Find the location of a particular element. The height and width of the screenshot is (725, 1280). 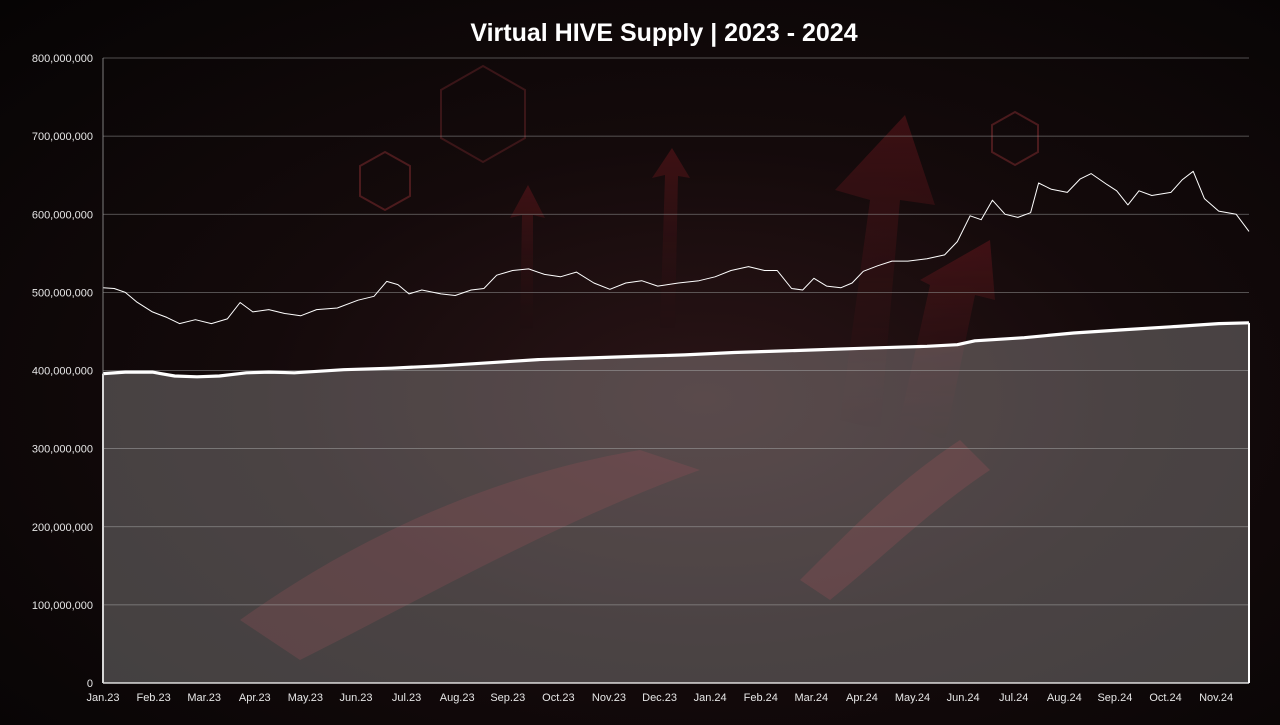

y-tick-label: 400,000,000 is located at coordinates (62, 372).